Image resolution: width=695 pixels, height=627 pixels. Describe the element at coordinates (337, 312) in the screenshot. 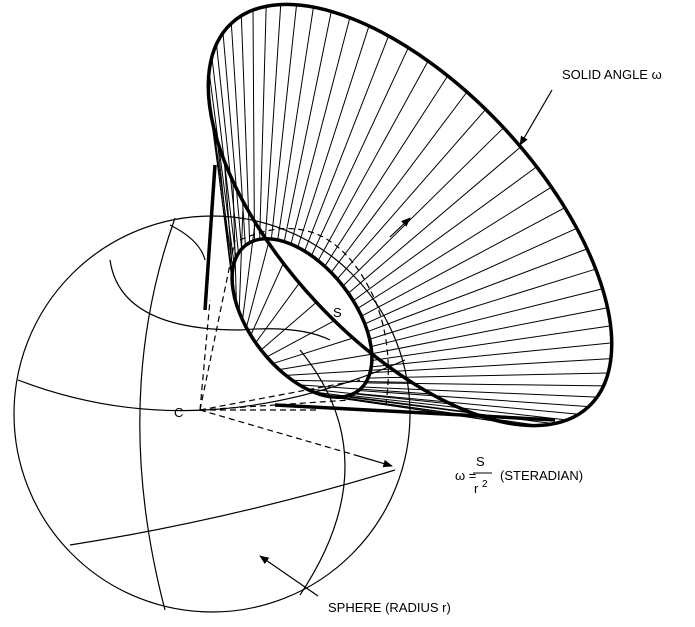

I see `area-label: S` at that location.